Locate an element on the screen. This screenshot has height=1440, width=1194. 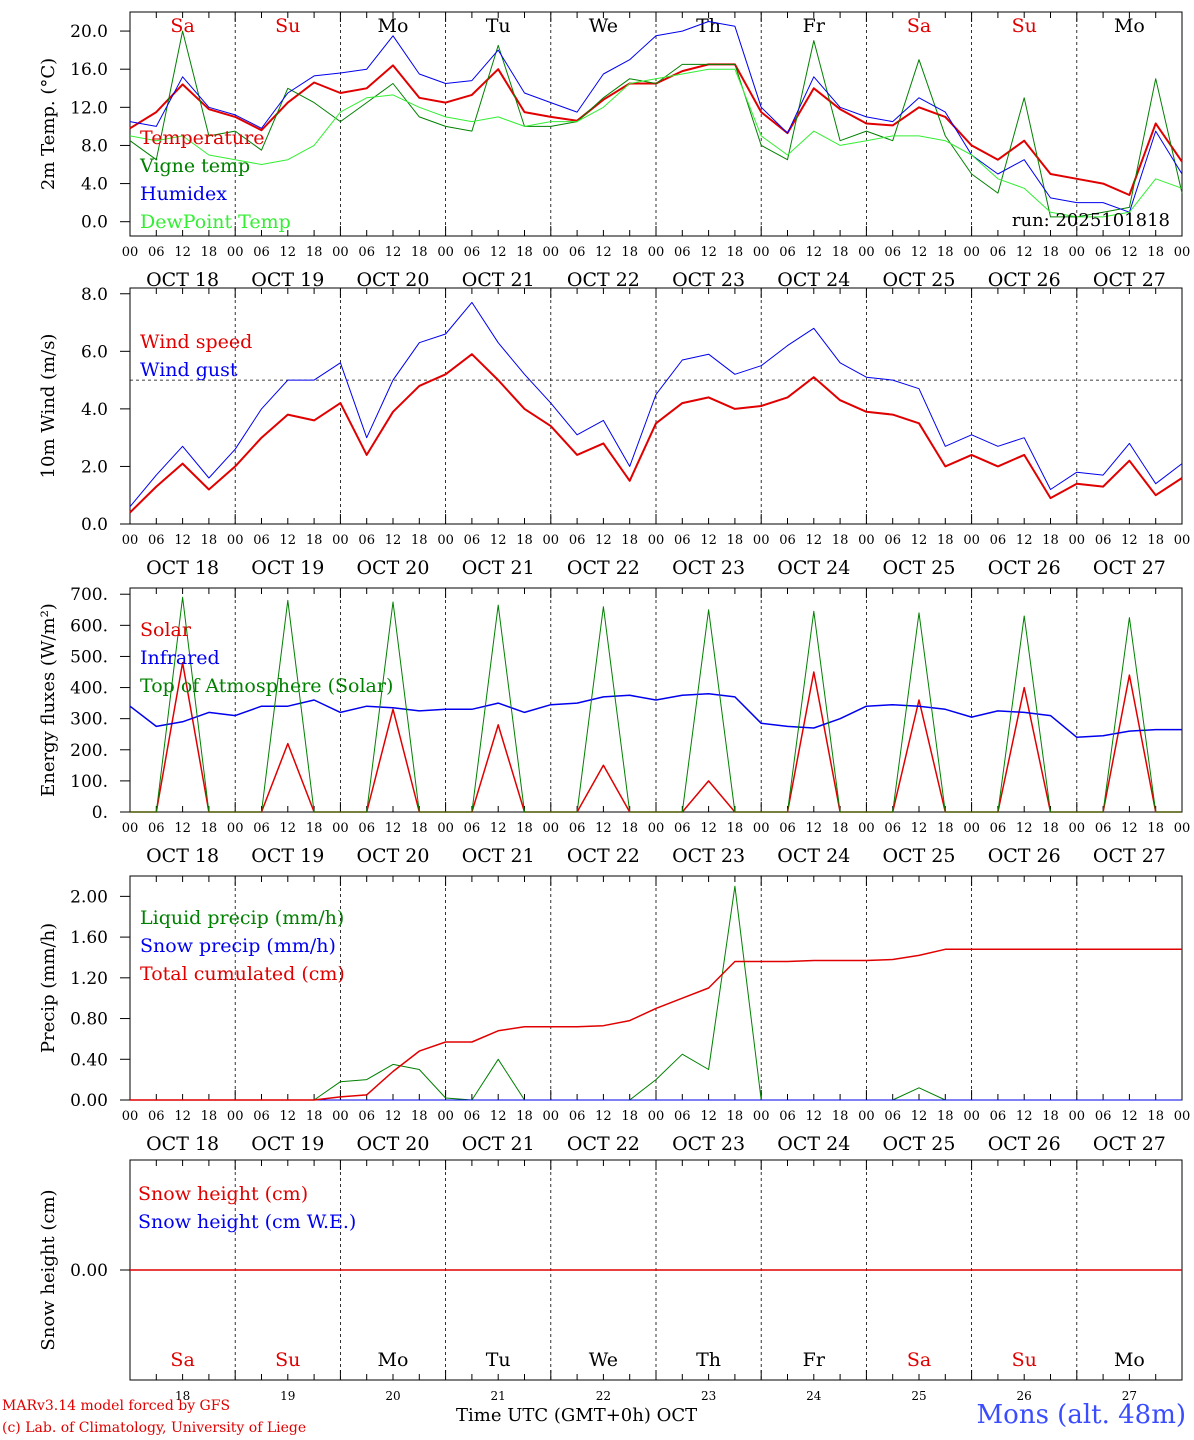
day-number-label: 21 is located at coordinates (498, 1396).